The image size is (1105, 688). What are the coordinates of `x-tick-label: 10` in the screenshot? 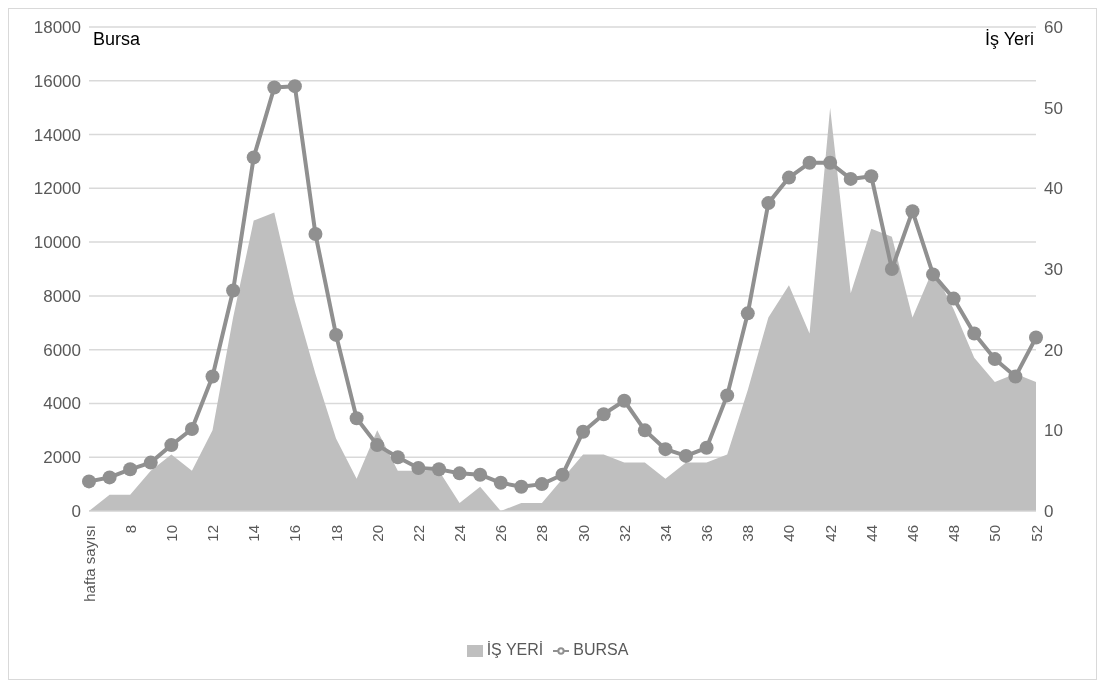 It's located at (171, 533).